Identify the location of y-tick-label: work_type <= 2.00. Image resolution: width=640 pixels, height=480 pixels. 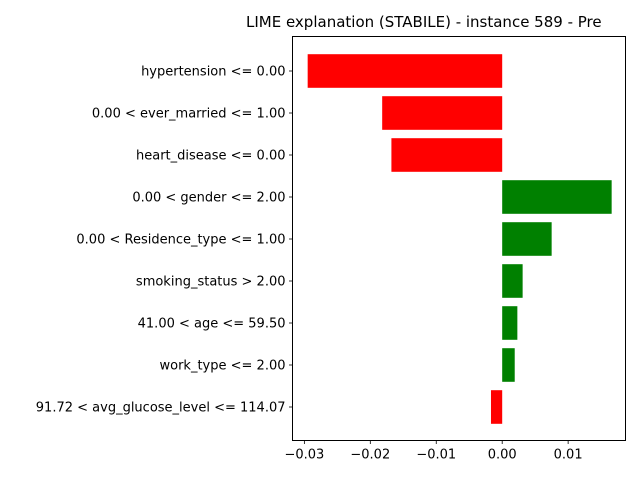
(223, 366).